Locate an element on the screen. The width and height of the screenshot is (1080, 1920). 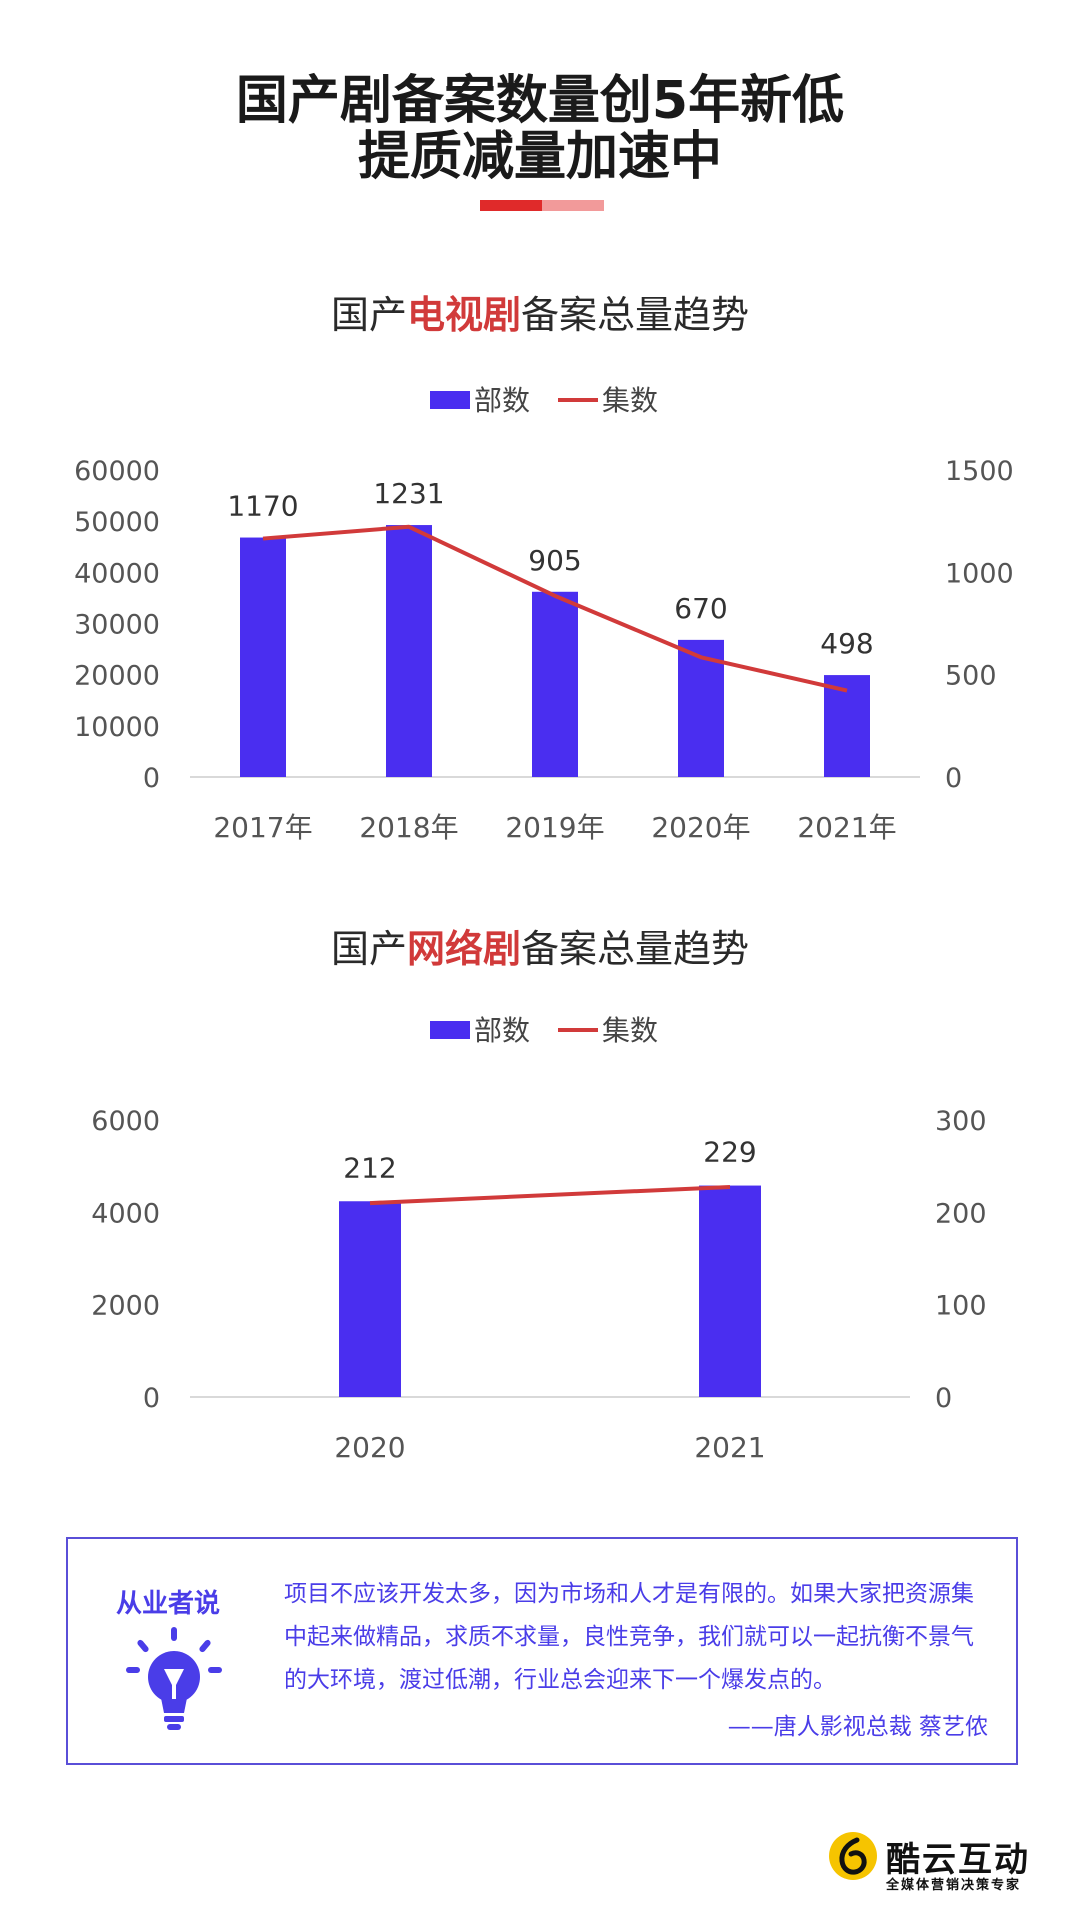
data-label: 1231 is located at coordinates (408, 493).